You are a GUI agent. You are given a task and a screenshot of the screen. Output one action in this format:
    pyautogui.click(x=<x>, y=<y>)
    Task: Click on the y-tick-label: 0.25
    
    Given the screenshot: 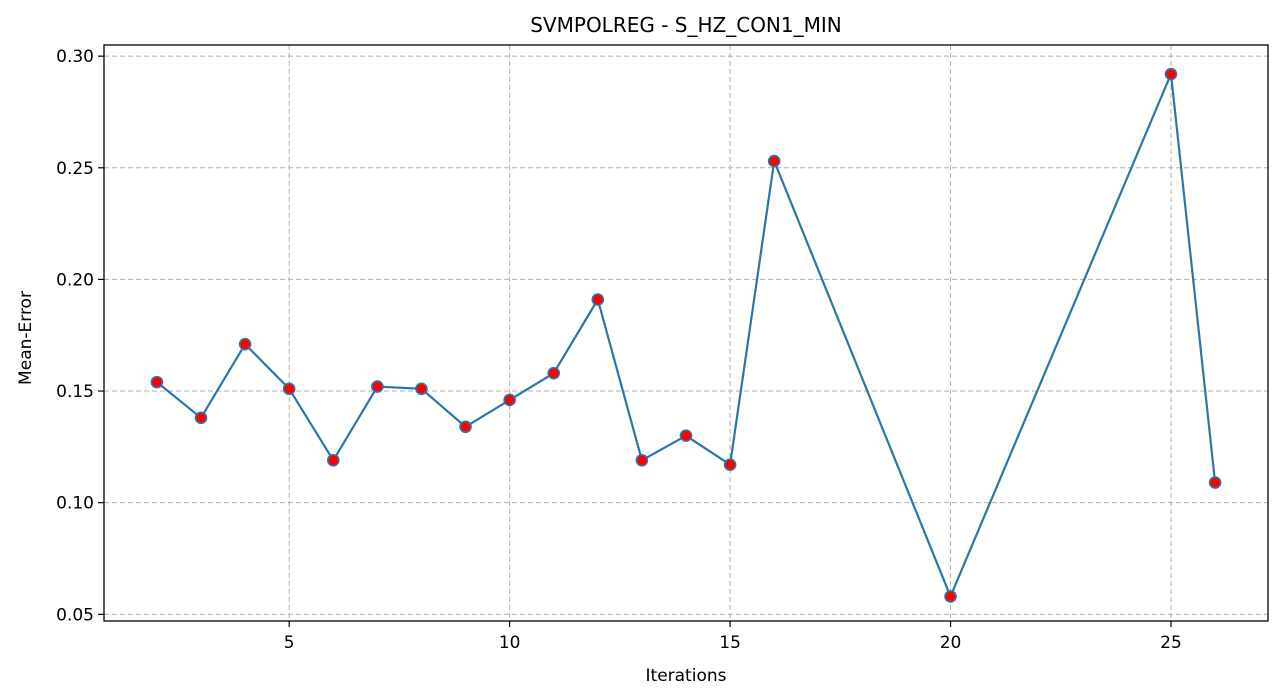 What is the action you would take?
    pyautogui.click(x=75, y=169)
    